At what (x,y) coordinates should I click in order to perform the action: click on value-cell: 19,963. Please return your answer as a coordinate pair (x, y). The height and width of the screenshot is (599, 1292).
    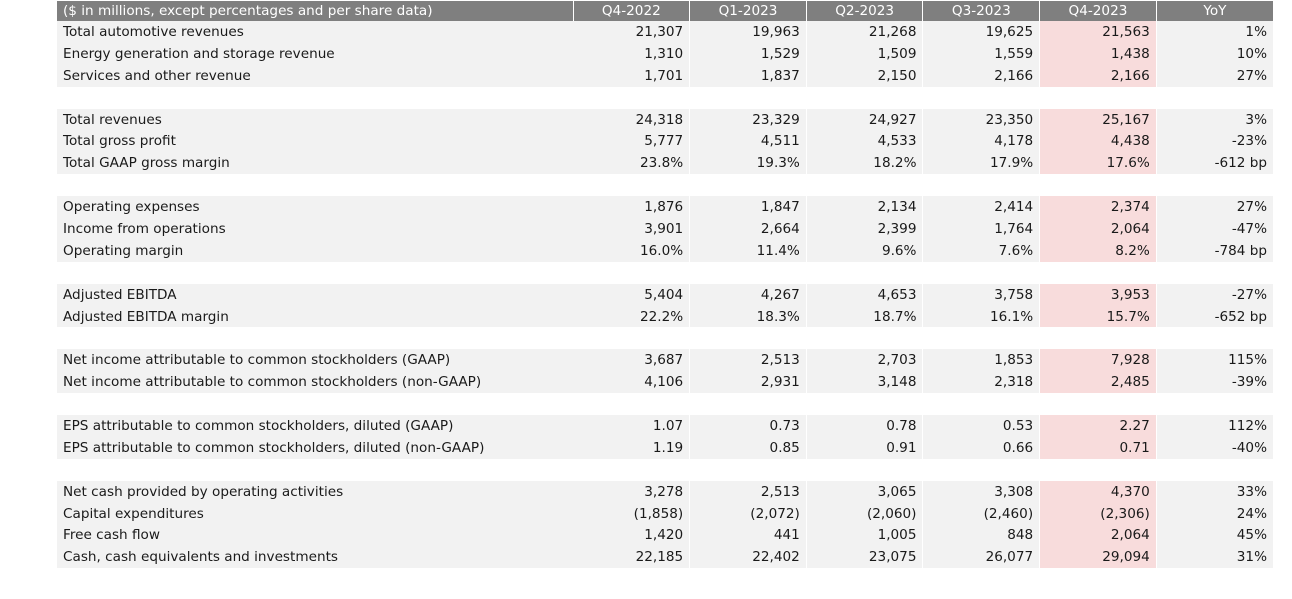
    Looking at the image, I should click on (748, 32).